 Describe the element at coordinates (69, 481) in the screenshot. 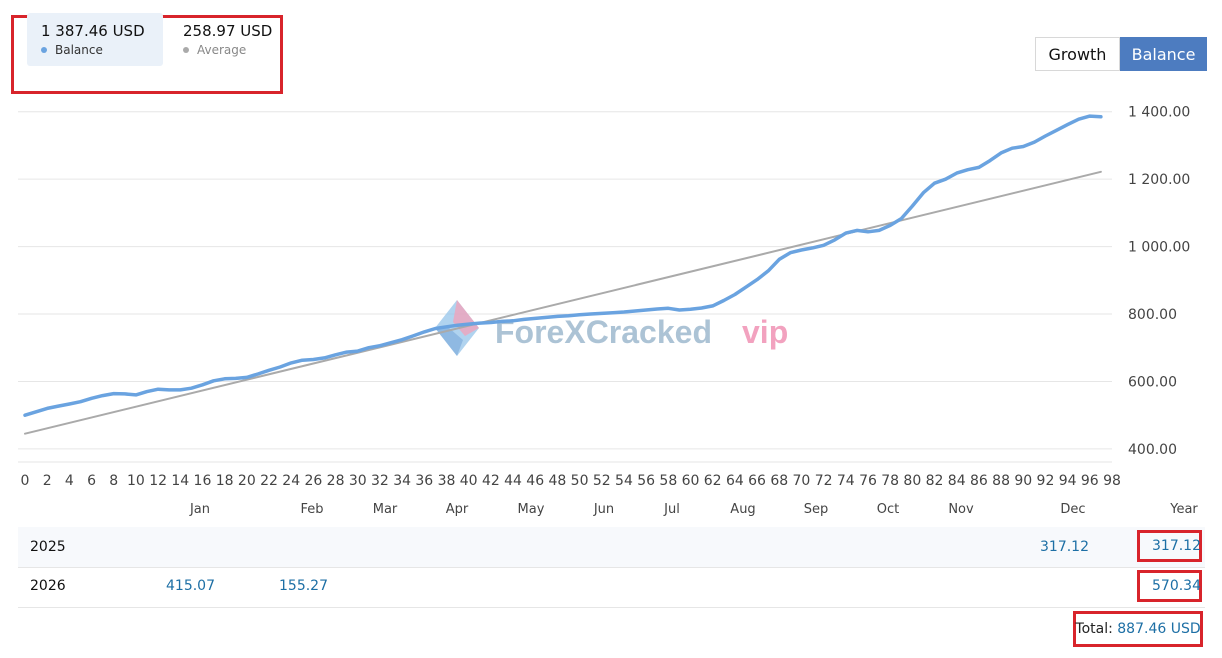

I see `x-tick-label: 4` at that location.